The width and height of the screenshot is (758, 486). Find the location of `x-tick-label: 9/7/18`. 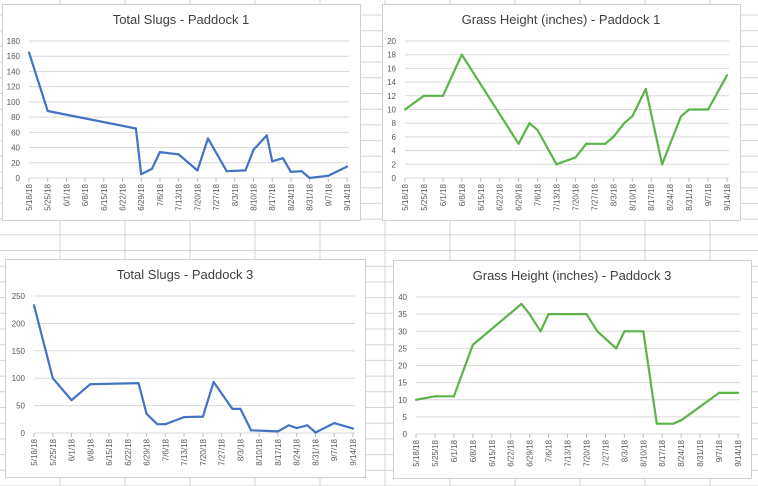

x-tick-label: 9/7/18 is located at coordinates (708, 194).